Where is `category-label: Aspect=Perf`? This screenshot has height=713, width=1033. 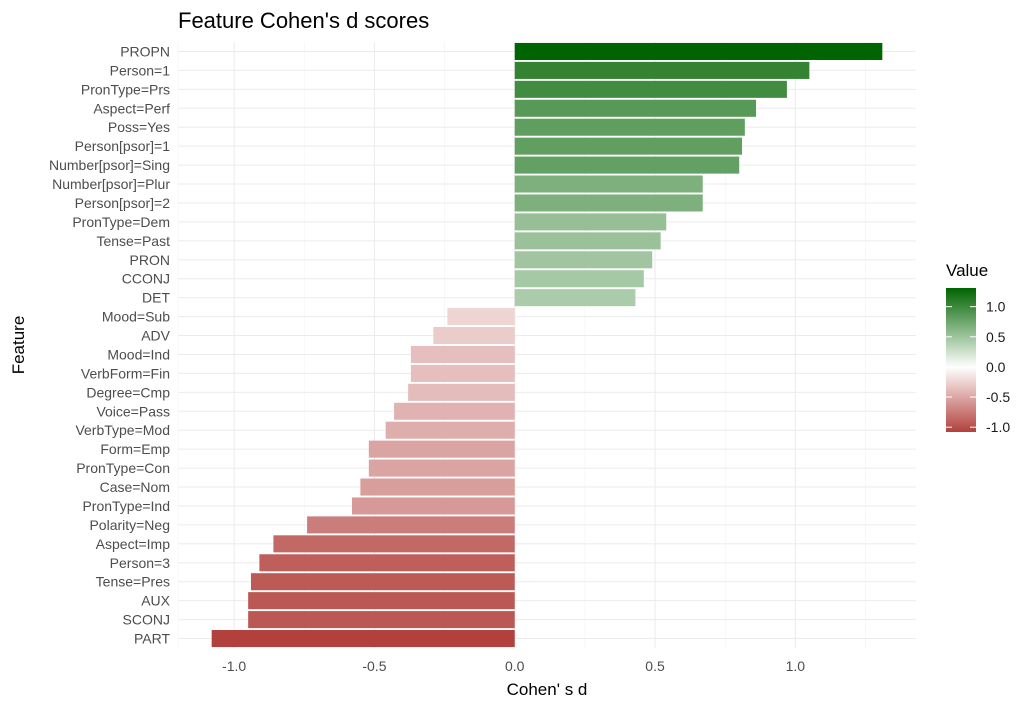
category-label: Aspect=Perf is located at coordinates (131, 108).